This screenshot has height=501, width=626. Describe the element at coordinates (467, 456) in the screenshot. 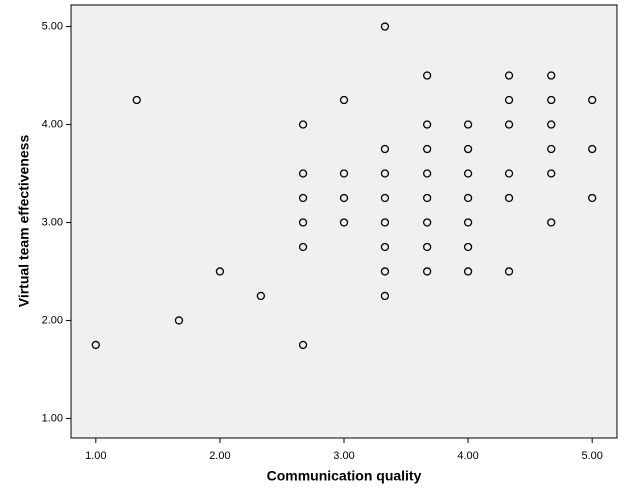

I see `x-tick-label: 4.00` at that location.